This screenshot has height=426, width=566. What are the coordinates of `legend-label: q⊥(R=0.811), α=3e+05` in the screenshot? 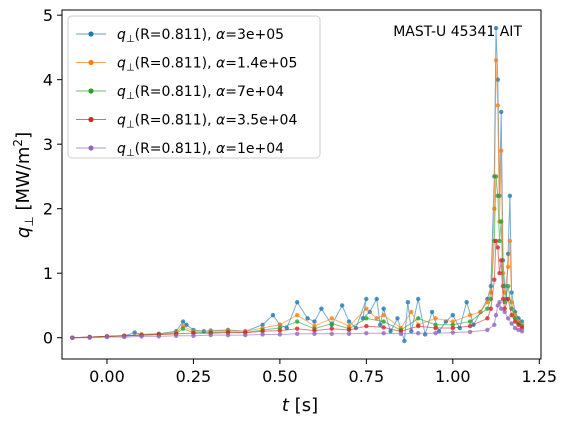 It's located at (200, 36).